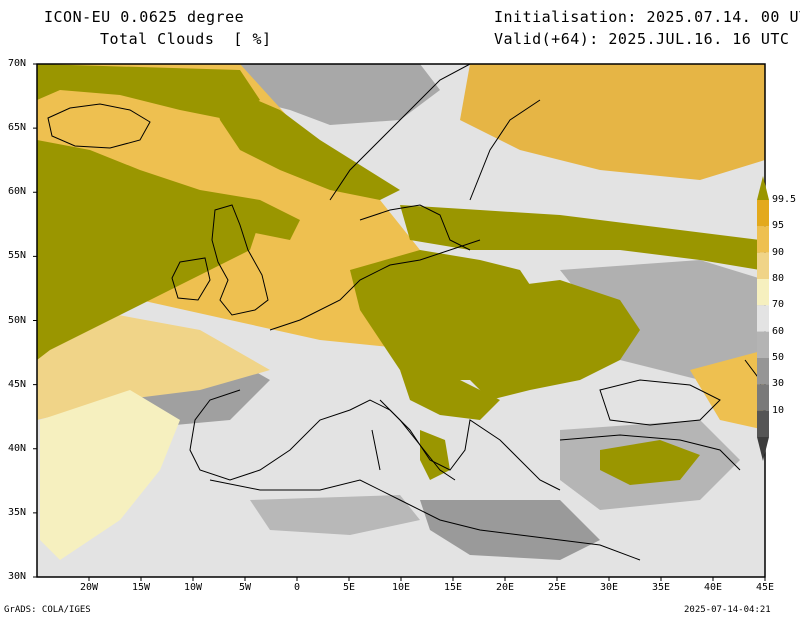 This screenshot has width=800, height=618. I want to click on overcast-balkans, so click(450, 395).